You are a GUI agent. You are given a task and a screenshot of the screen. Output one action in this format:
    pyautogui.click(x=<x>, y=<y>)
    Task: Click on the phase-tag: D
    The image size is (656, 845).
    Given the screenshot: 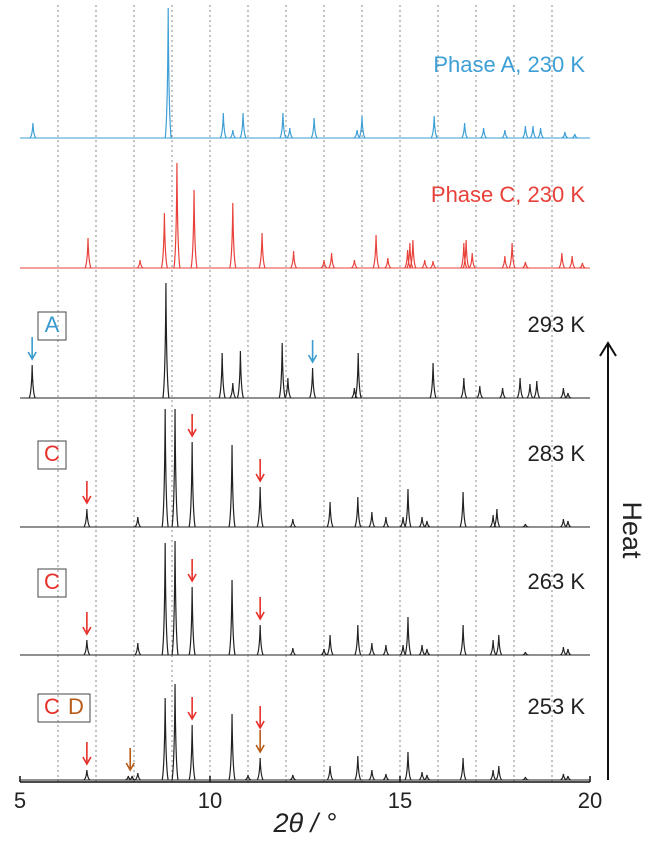 What is the action you would take?
    pyautogui.click(x=76, y=706)
    